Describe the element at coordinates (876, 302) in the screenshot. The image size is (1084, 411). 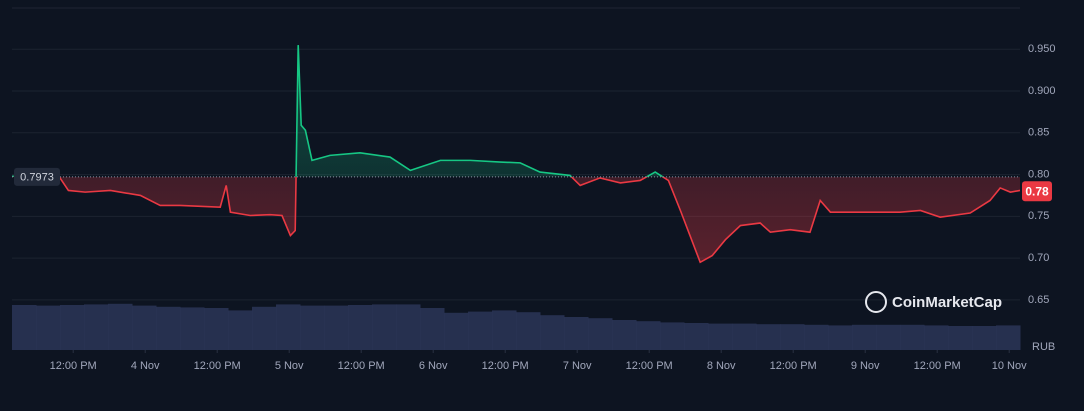
I see `logo` at that location.